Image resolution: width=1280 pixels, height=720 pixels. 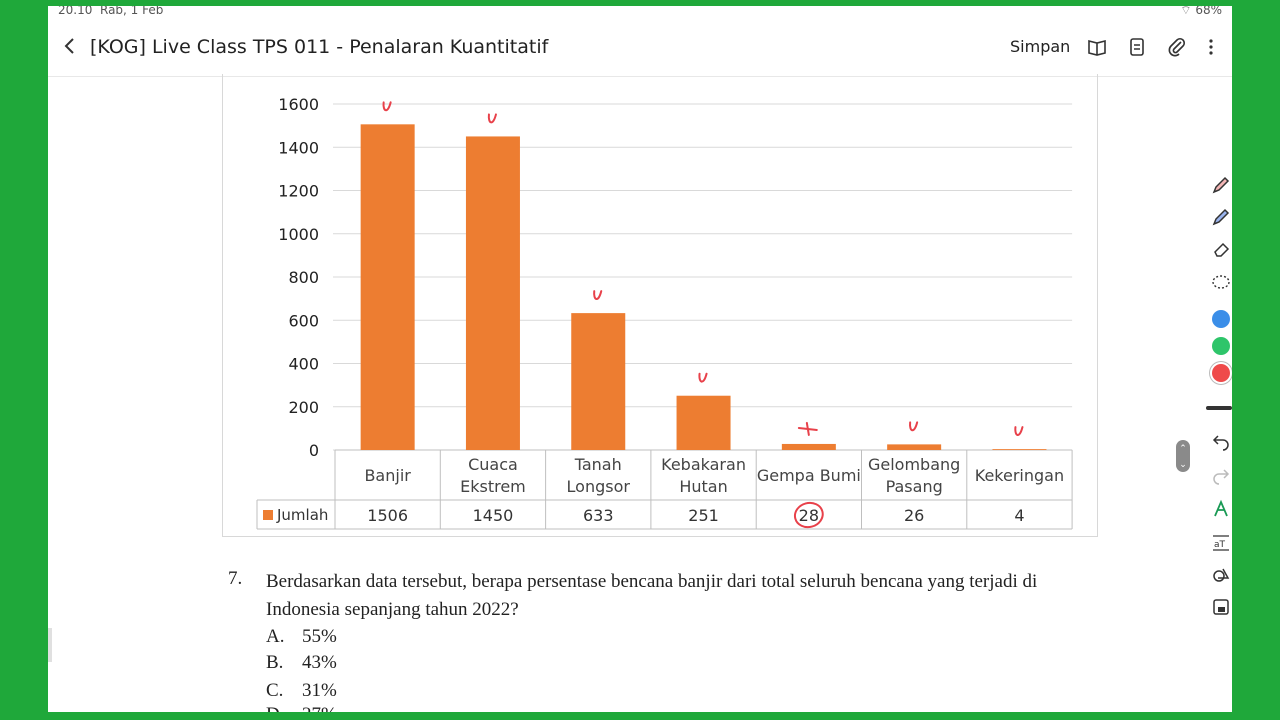 What do you see at coordinates (493, 515) in the screenshot?
I see `table-value: 1450` at bounding box center [493, 515].